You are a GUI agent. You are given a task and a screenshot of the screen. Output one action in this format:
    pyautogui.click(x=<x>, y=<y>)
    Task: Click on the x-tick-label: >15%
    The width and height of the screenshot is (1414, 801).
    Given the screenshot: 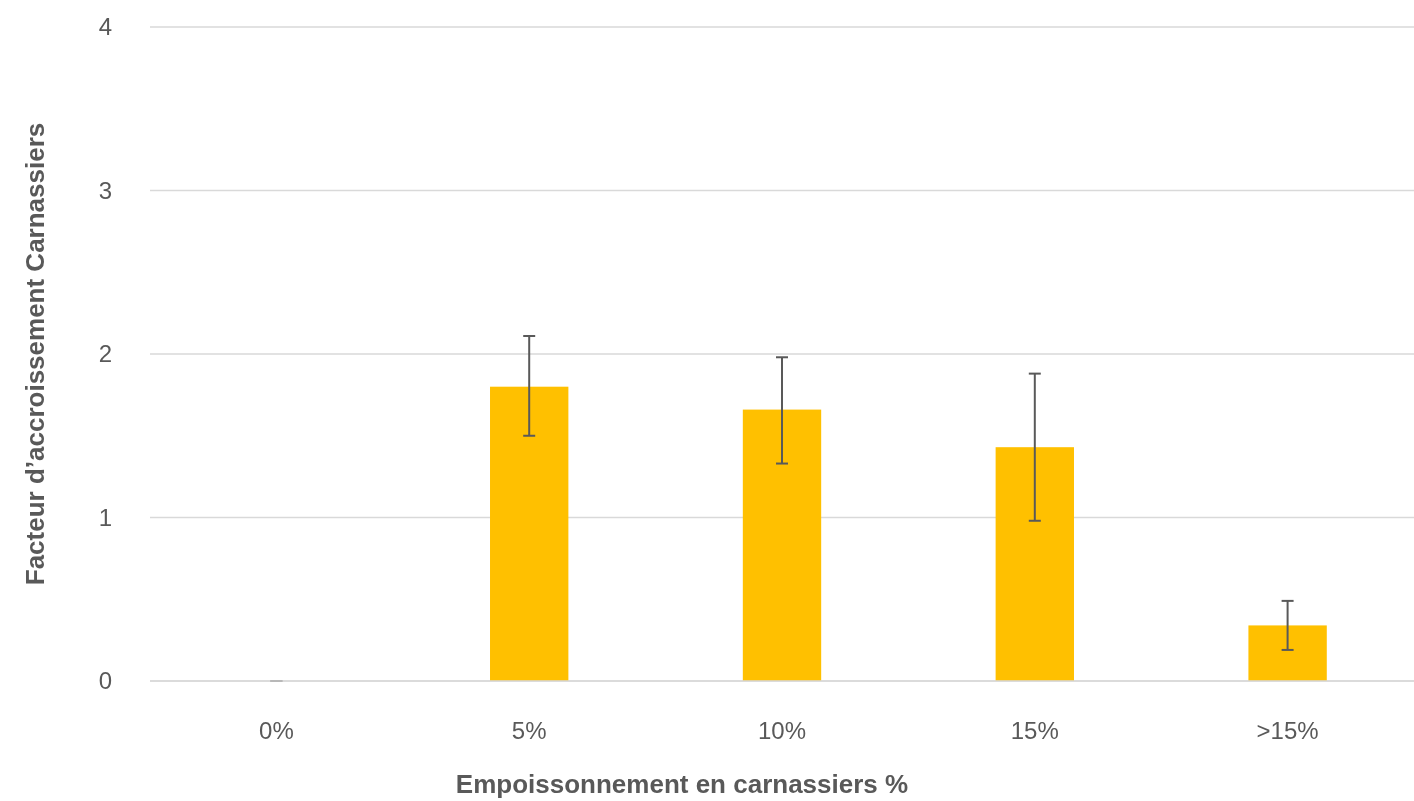 What is the action you would take?
    pyautogui.click(x=1287, y=730)
    